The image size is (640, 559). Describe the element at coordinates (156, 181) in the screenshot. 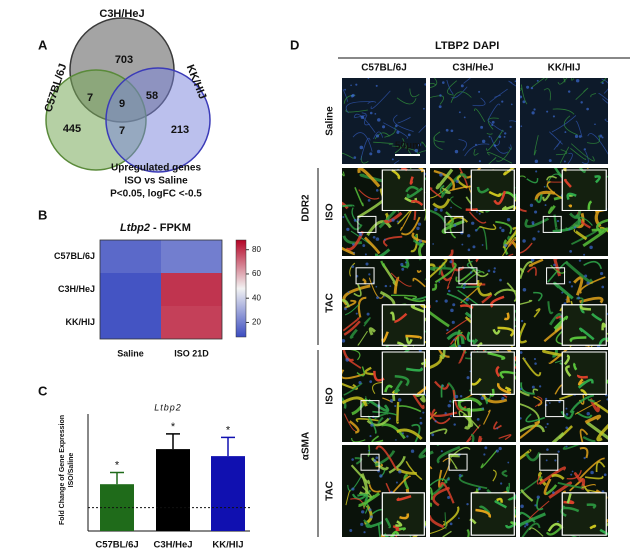

I see `caption: ISO vs Saline` at that location.